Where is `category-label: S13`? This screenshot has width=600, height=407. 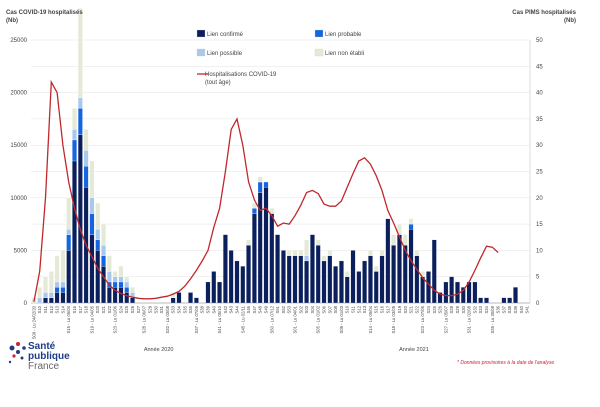 category-label: S13 is located at coordinates (57, 309).